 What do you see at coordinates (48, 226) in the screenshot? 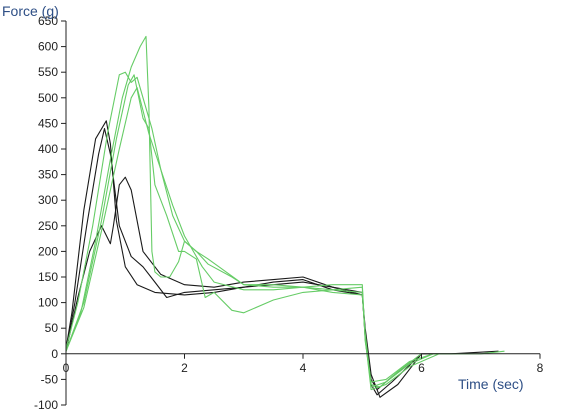
I see `y-tick-label: 250` at bounding box center [48, 226].